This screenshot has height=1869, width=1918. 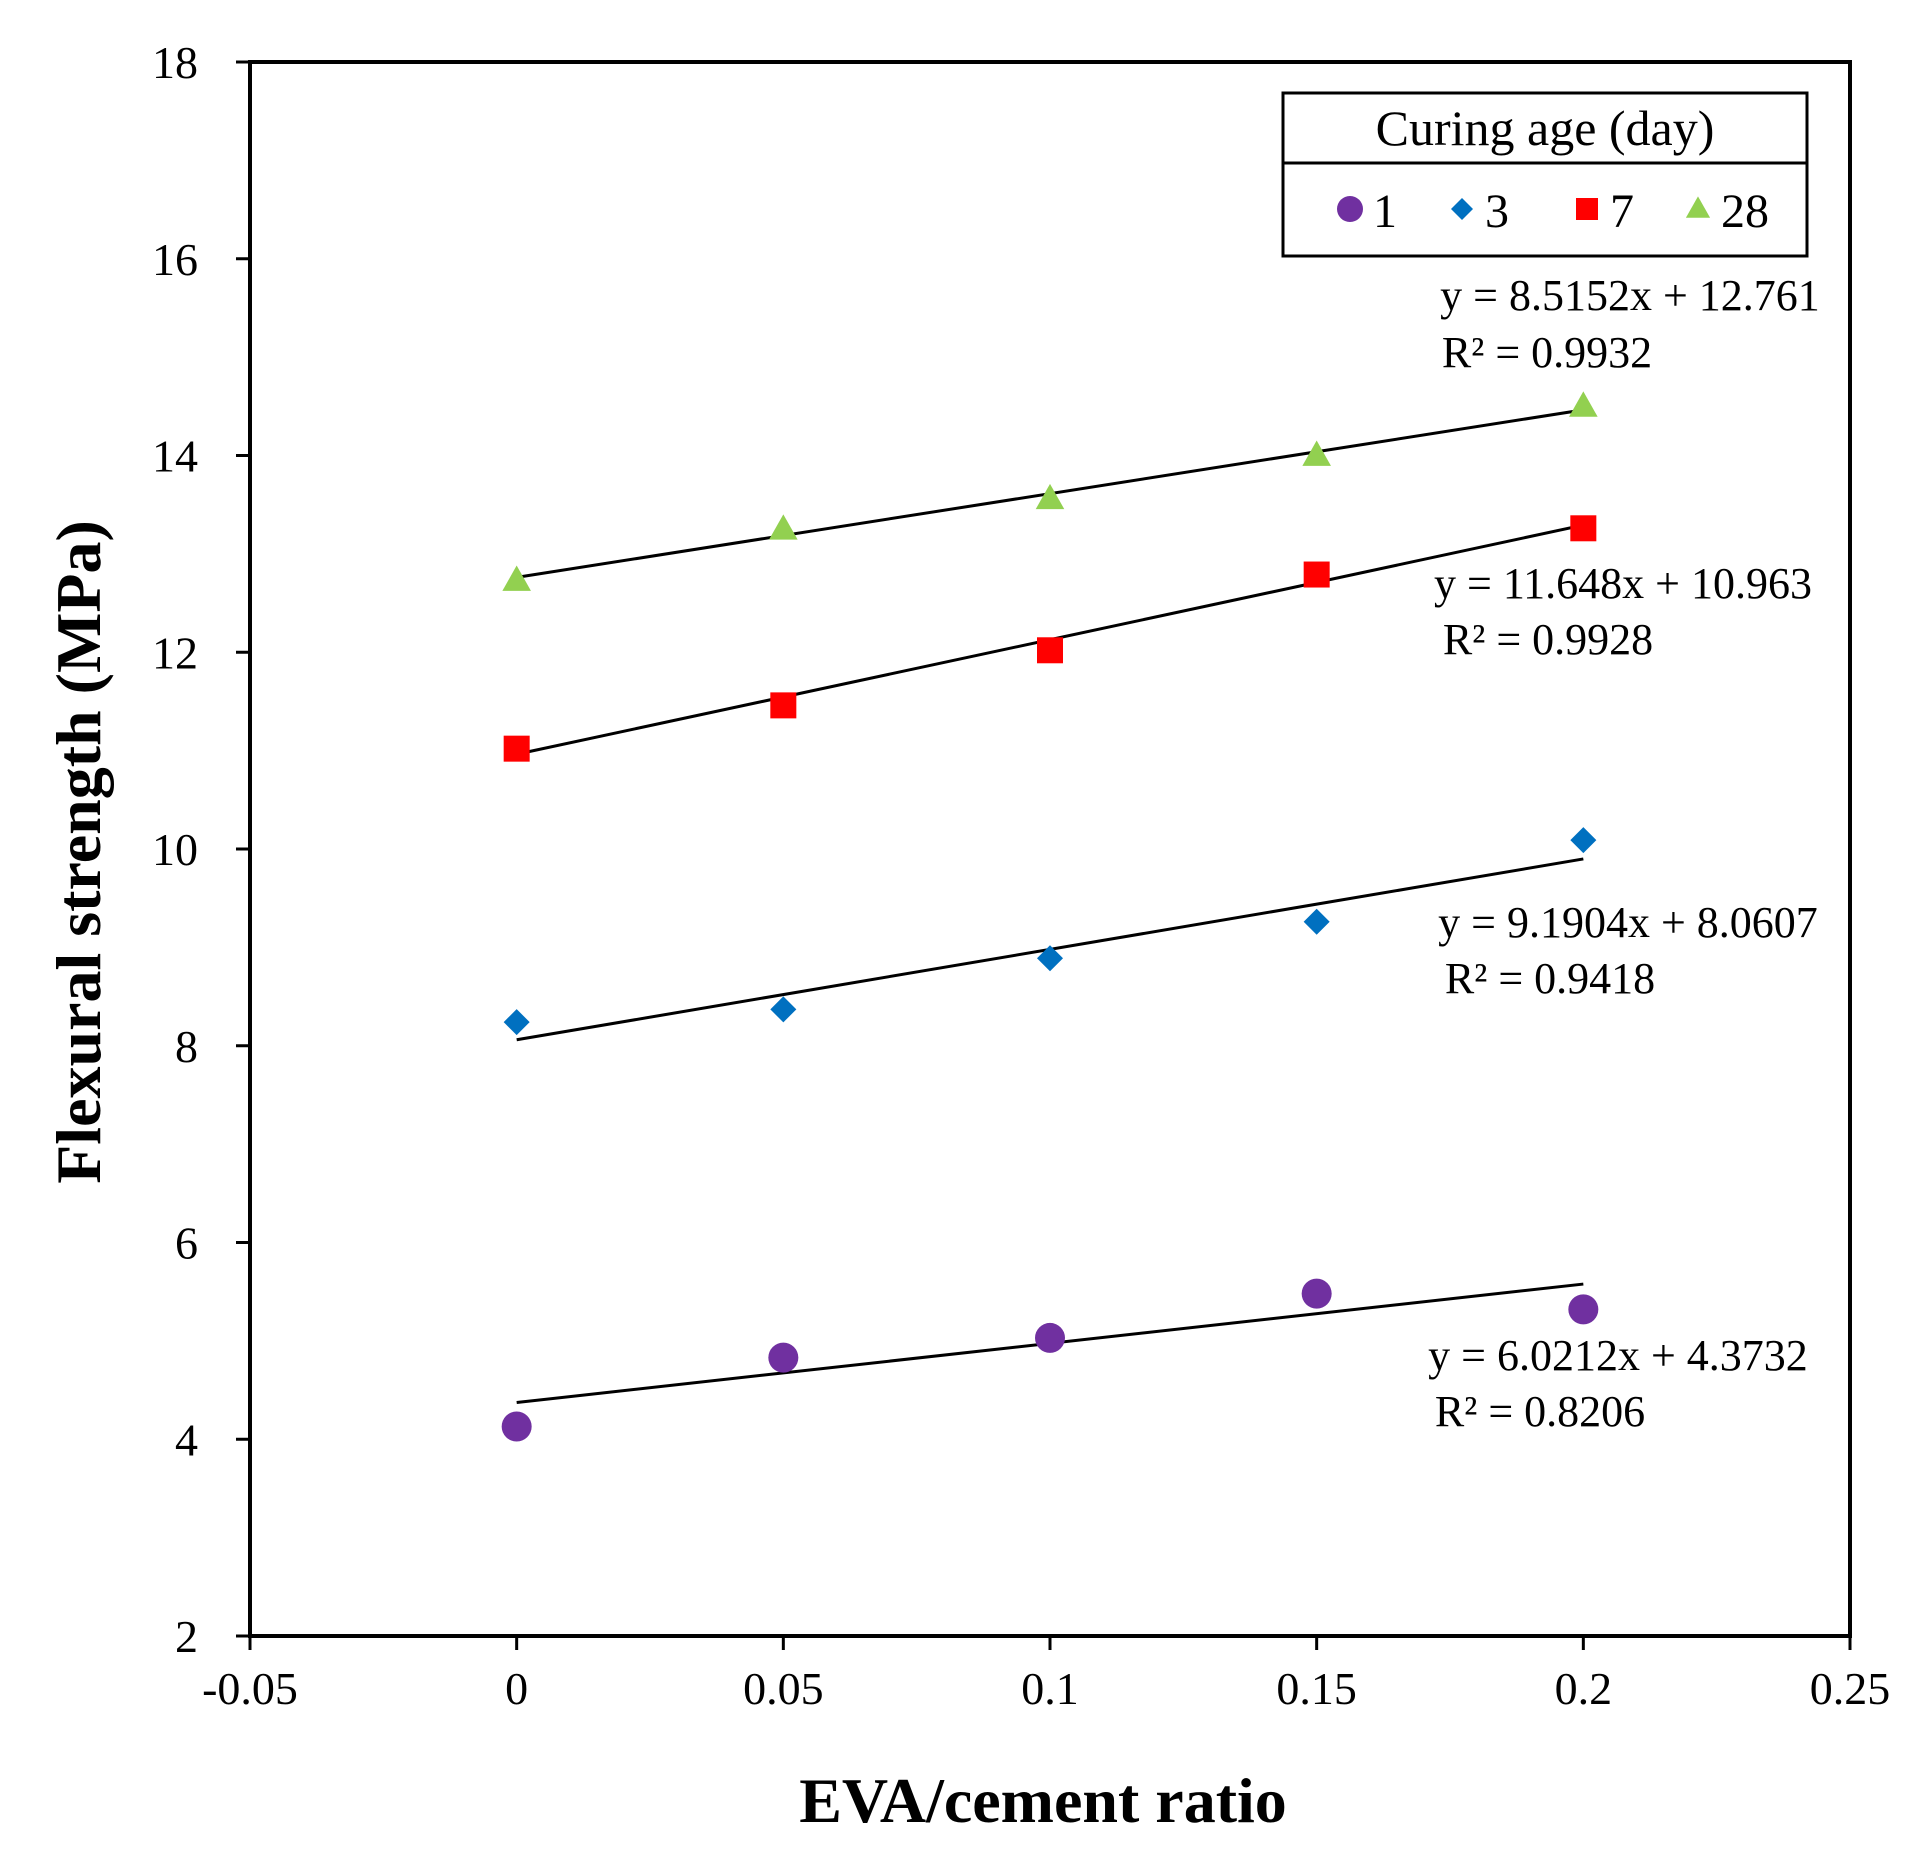 What do you see at coordinates (78, 852) in the screenshot?
I see `y-axis-title: Flexural strength (MPa)` at bounding box center [78, 852].